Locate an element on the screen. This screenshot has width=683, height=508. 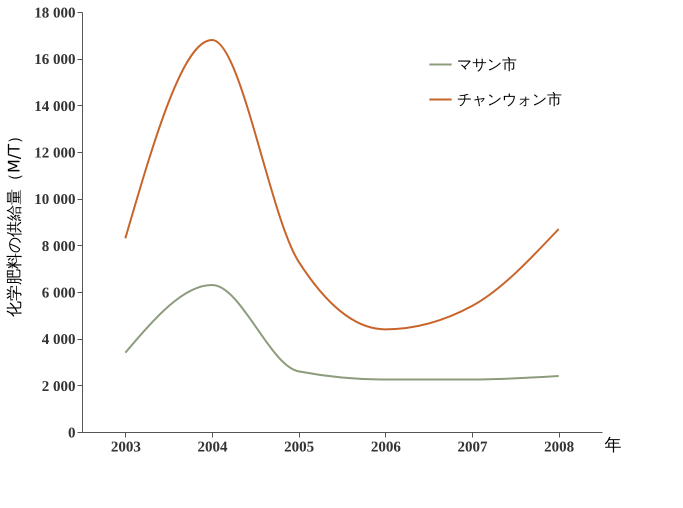
y-axis-title: 化学肥料の供給量（M/T） is located at coordinates (14, 222).